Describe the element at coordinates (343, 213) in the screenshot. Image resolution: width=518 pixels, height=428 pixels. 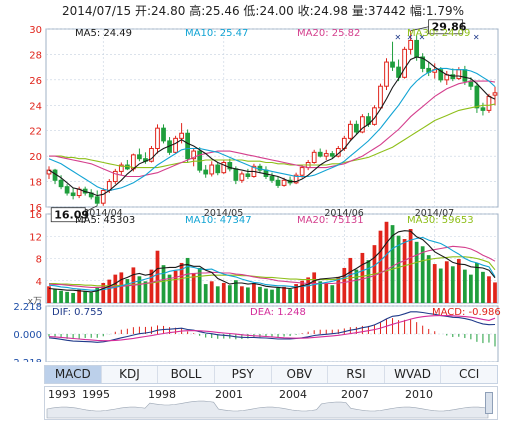
I see `date-label: 2014/06` at that location.